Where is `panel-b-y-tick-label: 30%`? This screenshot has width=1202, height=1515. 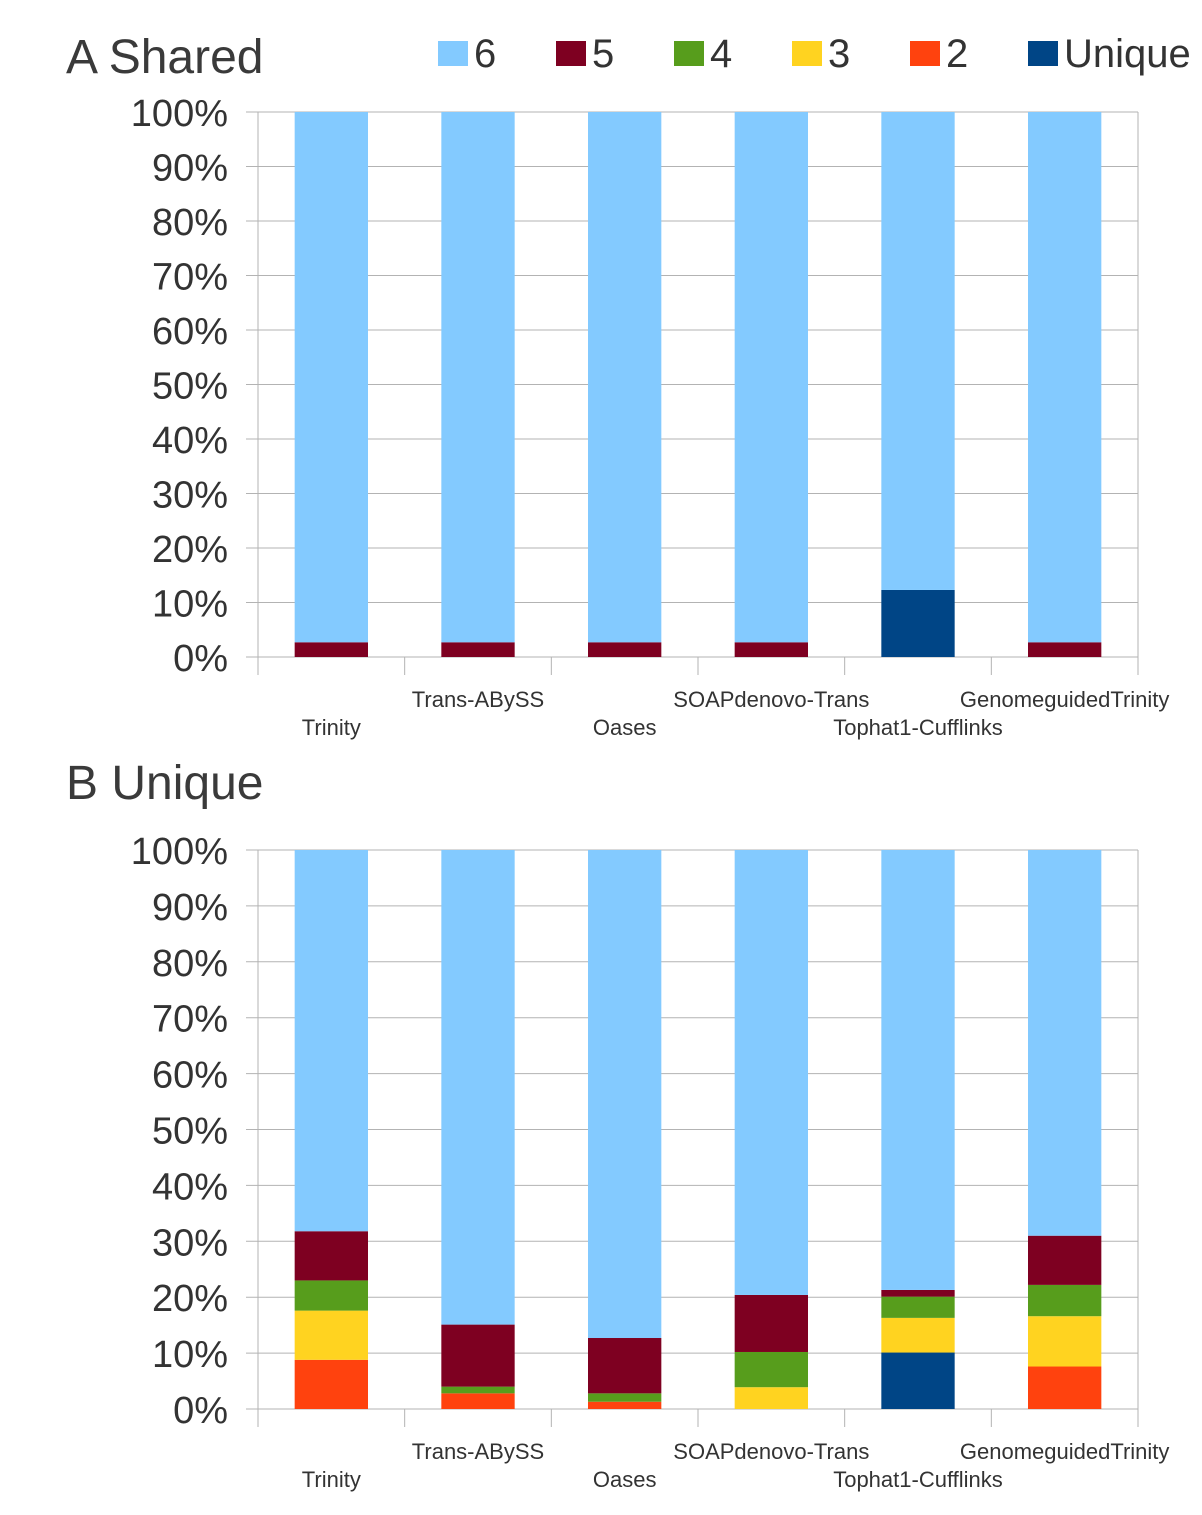
panel-b-y-tick-label: 30% is located at coordinates (190, 1243).